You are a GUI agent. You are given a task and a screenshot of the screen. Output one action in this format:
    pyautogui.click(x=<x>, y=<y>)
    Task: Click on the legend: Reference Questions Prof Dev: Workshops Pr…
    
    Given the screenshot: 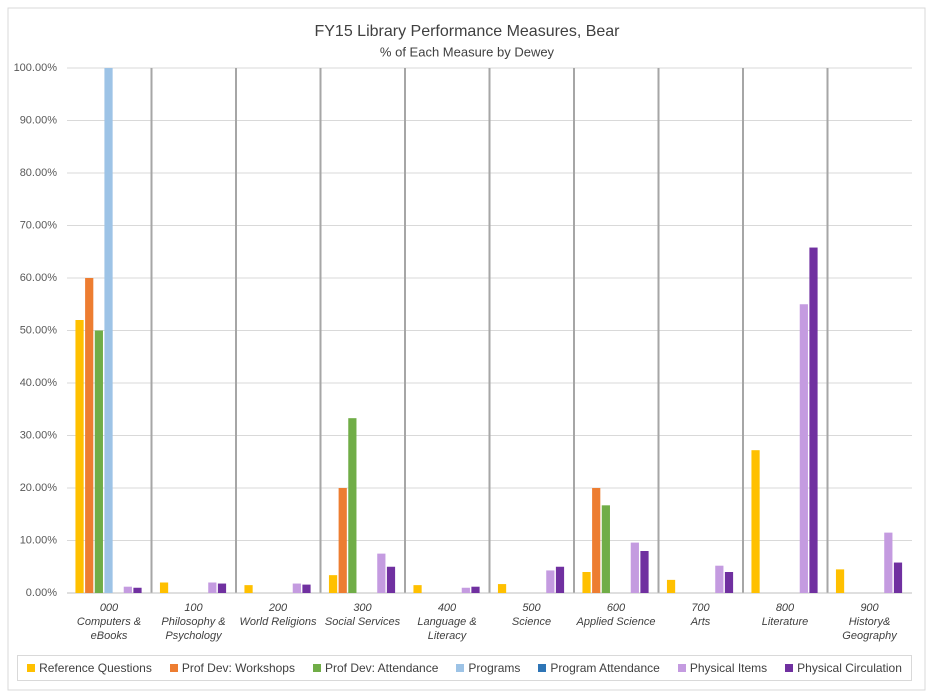 What is the action you would take?
    pyautogui.click(x=464, y=668)
    